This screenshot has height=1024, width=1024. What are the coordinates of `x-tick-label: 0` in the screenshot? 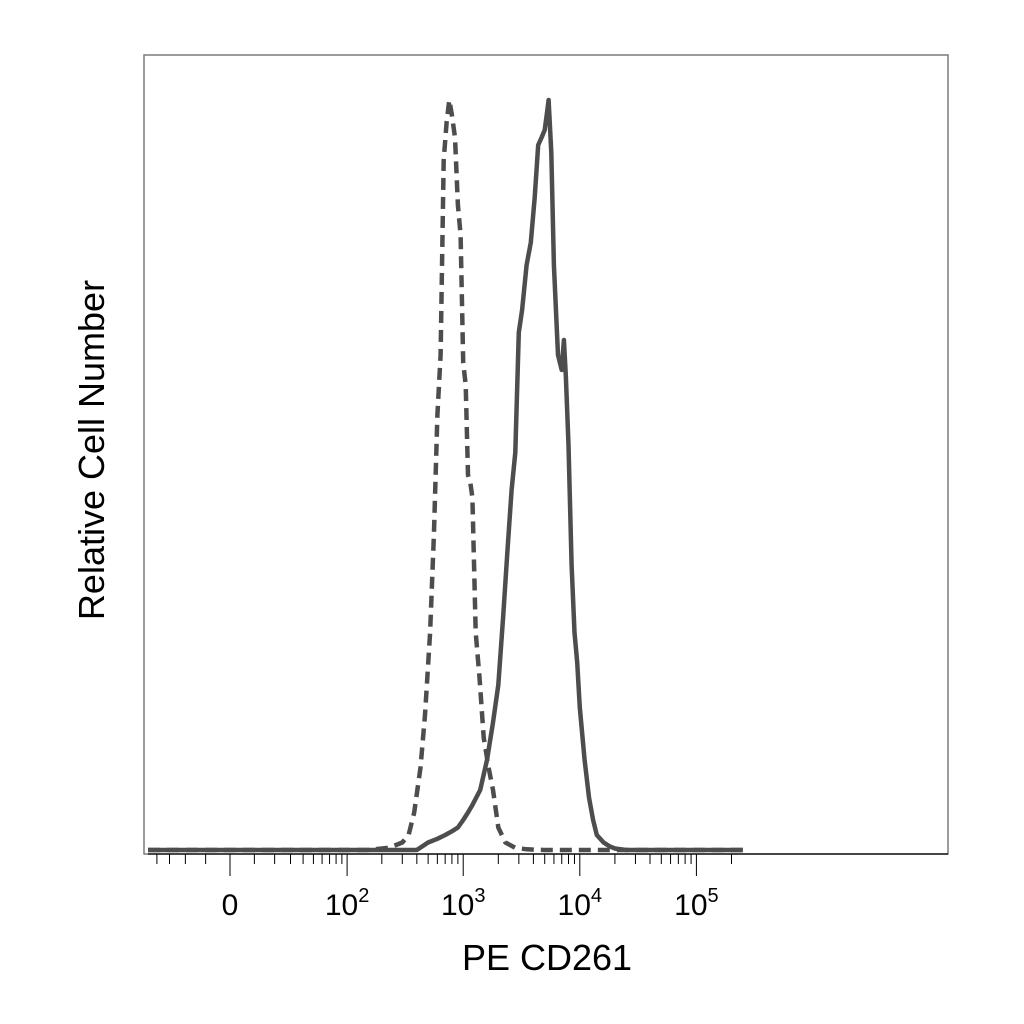 It's located at (230, 905).